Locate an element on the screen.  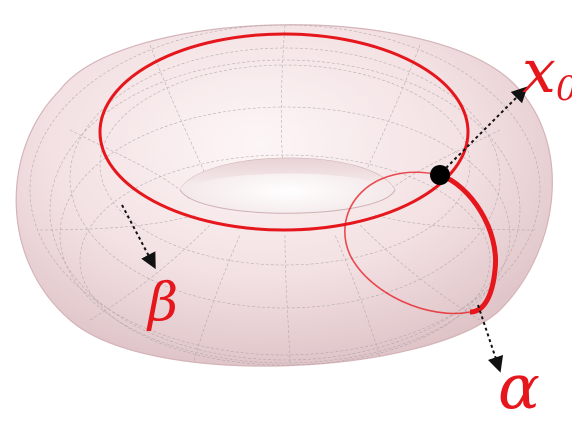
torus-inner-wall is located at coordinates (287, 174).